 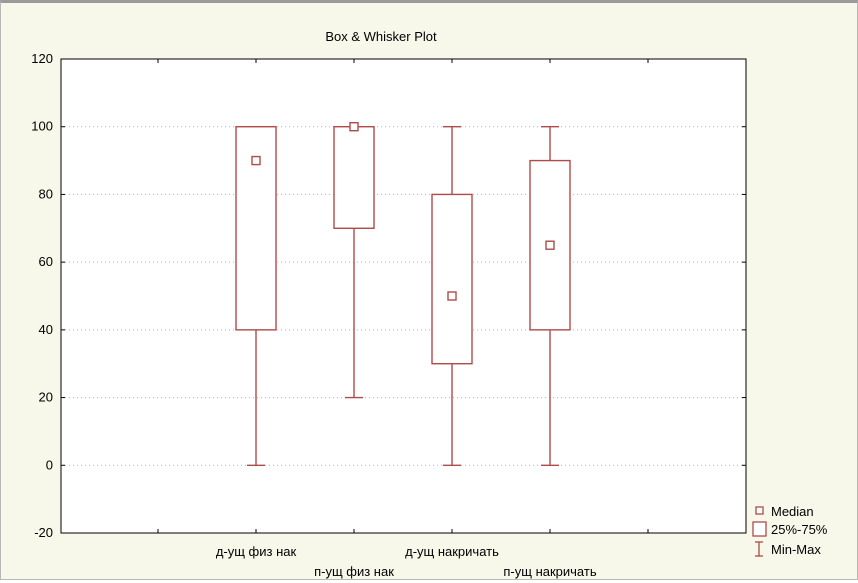 What do you see at coordinates (46, 329) in the screenshot?
I see `y-tick-label: 40` at bounding box center [46, 329].